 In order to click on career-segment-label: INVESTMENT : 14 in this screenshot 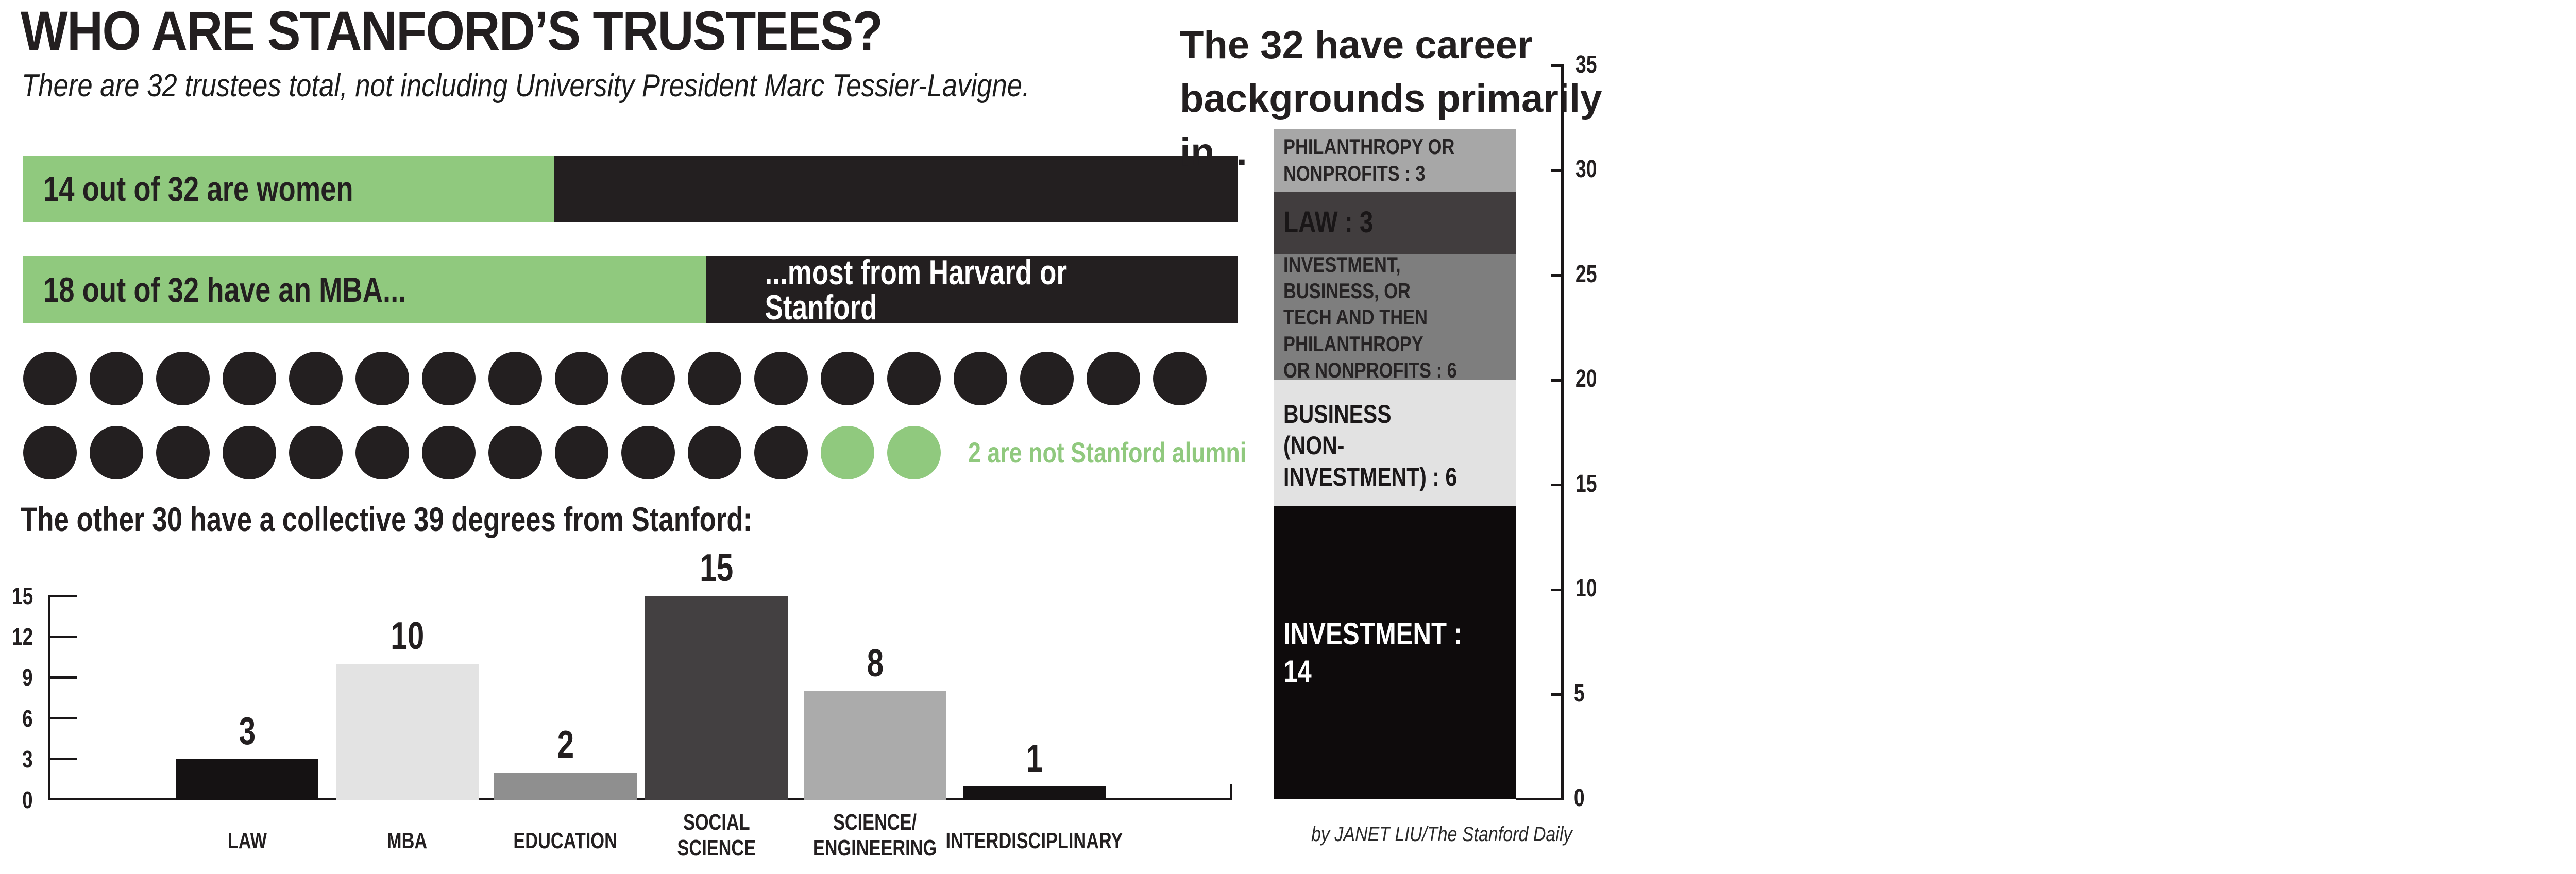, I will do `click(1373, 652)`.